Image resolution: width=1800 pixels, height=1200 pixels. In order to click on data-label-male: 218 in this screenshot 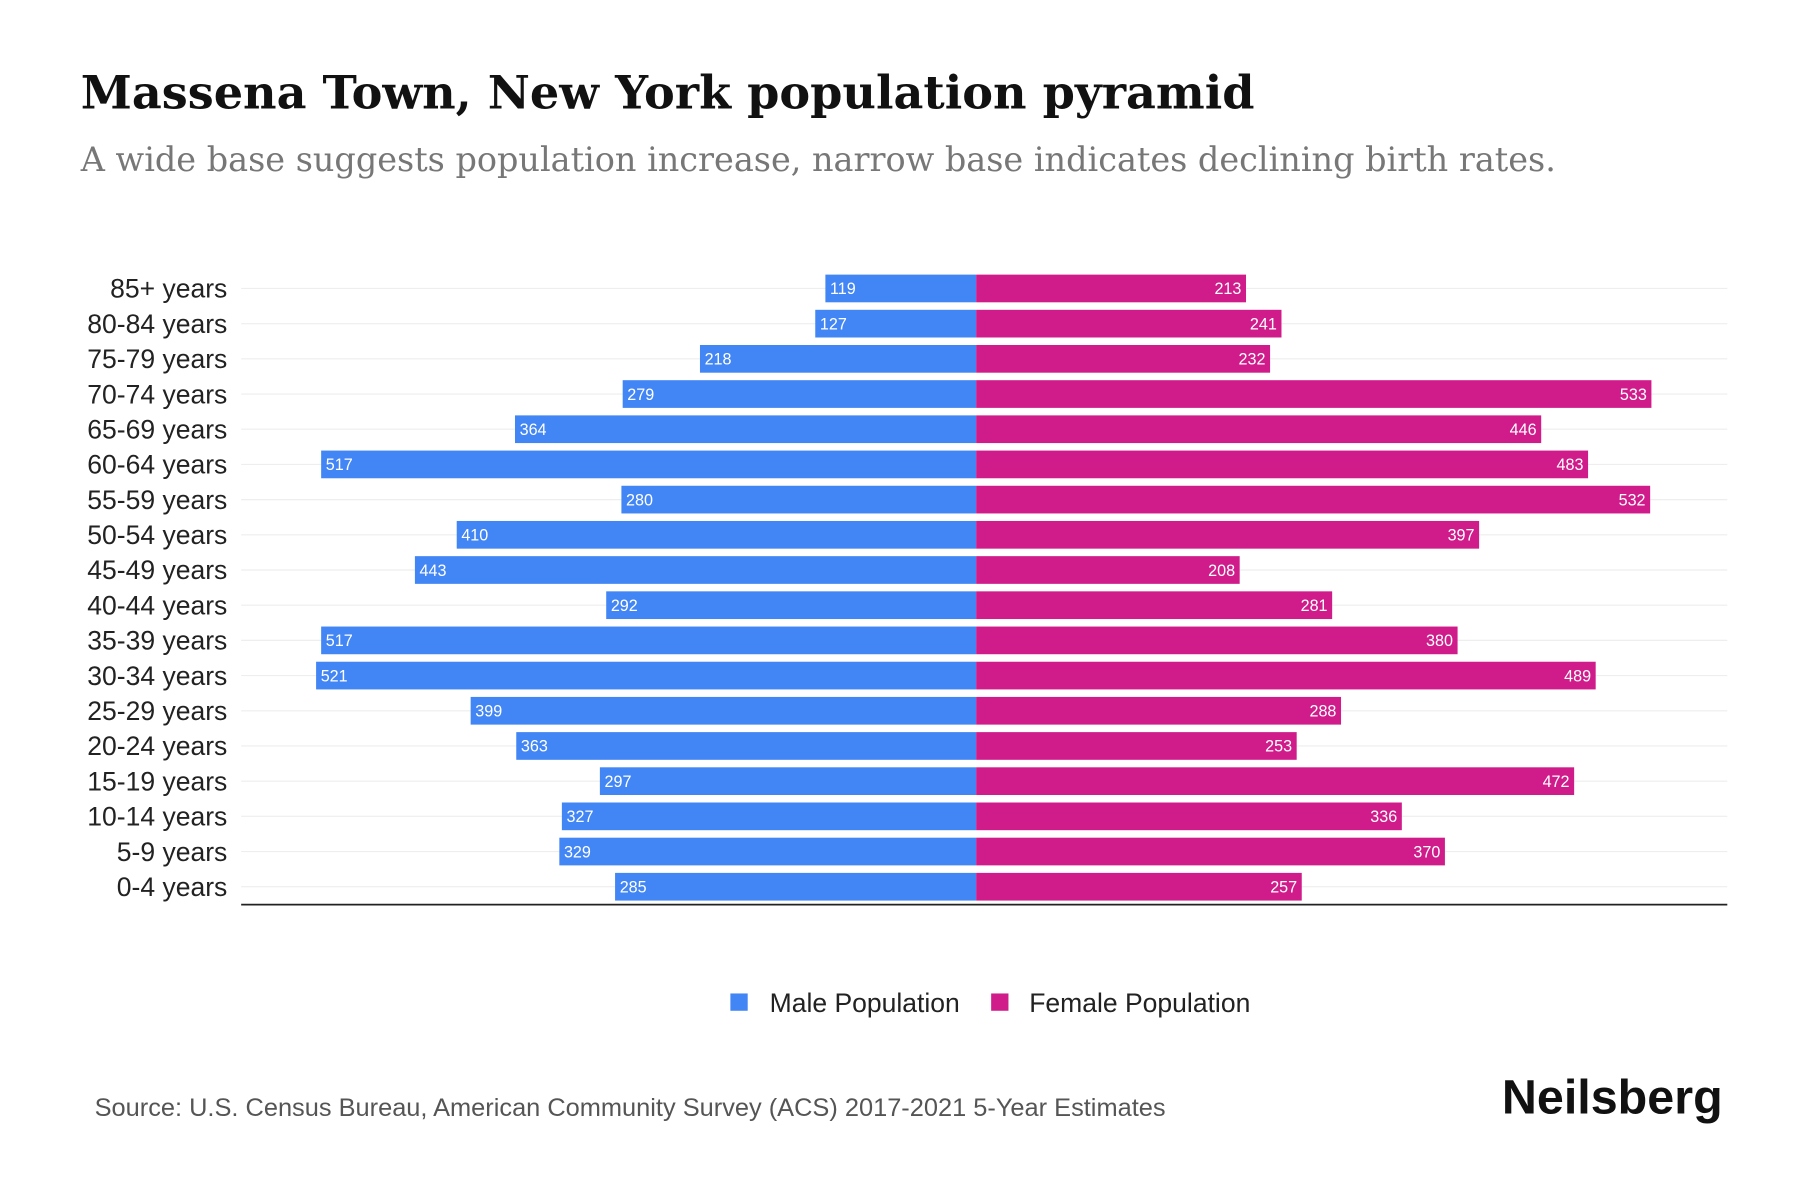, I will do `click(718, 360)`.